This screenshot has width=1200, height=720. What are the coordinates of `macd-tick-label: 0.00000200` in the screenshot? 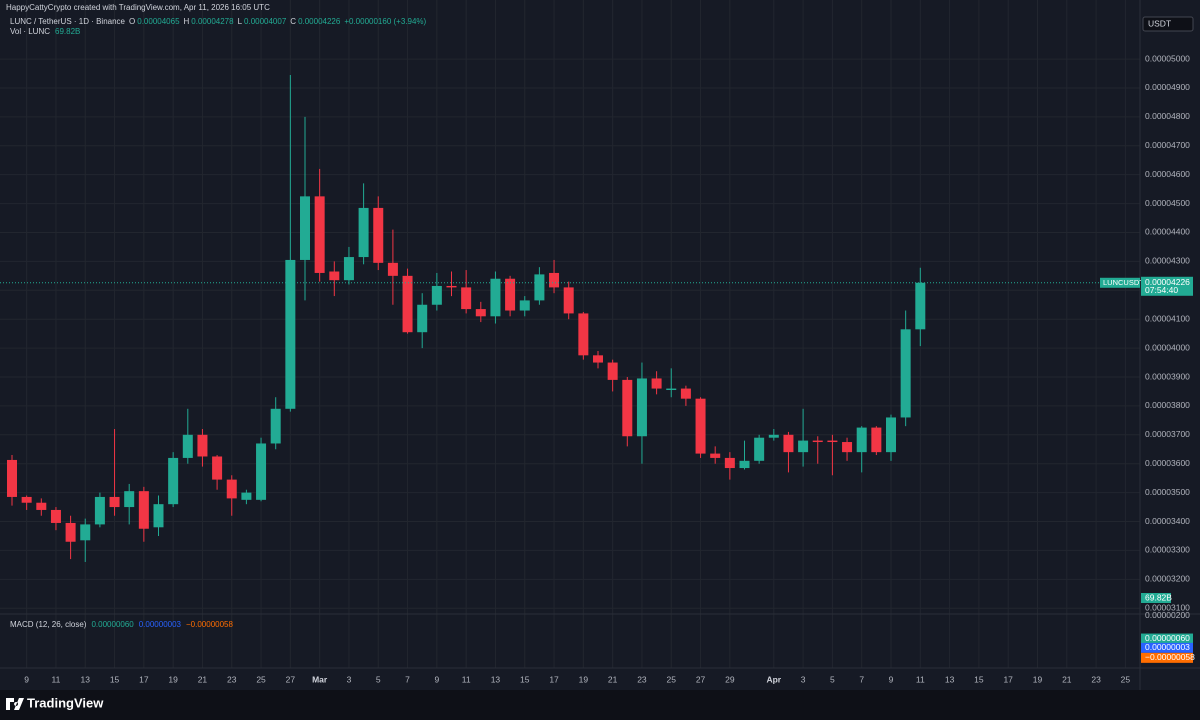 It's located at (1167, 615).